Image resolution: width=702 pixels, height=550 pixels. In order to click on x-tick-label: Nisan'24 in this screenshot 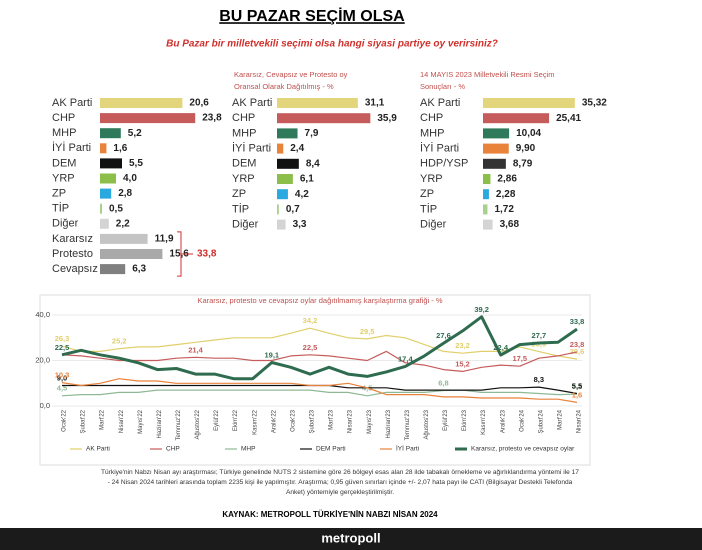, I will do `click(580, 421)`.